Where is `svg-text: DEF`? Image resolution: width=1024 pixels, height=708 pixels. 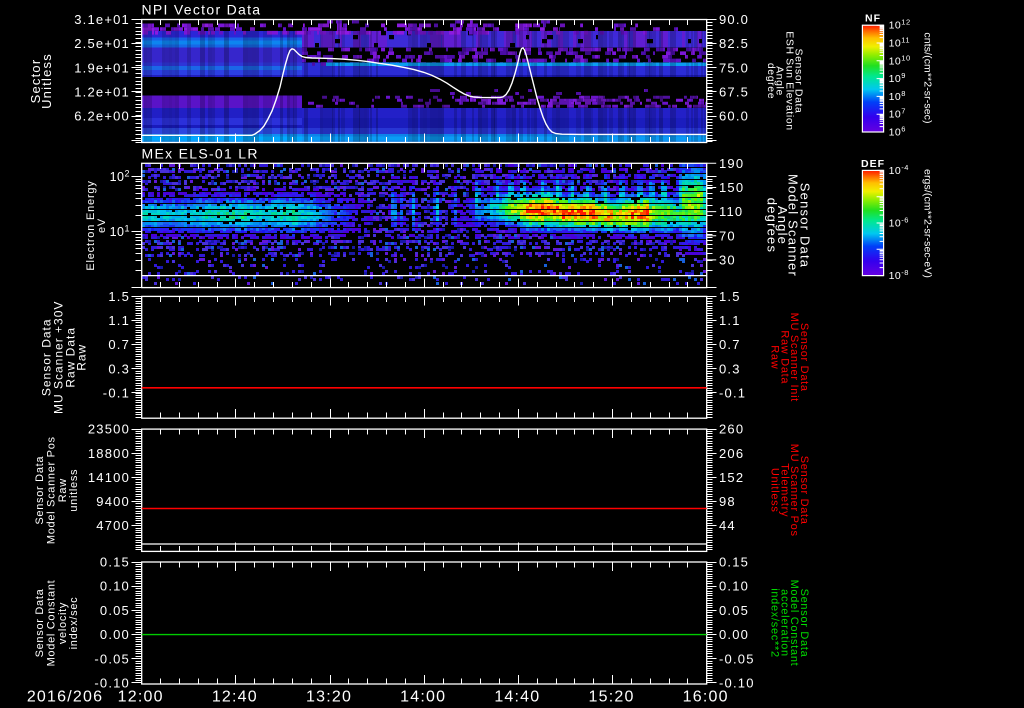
svg-text: DEF is located at coordinates (873, 164).